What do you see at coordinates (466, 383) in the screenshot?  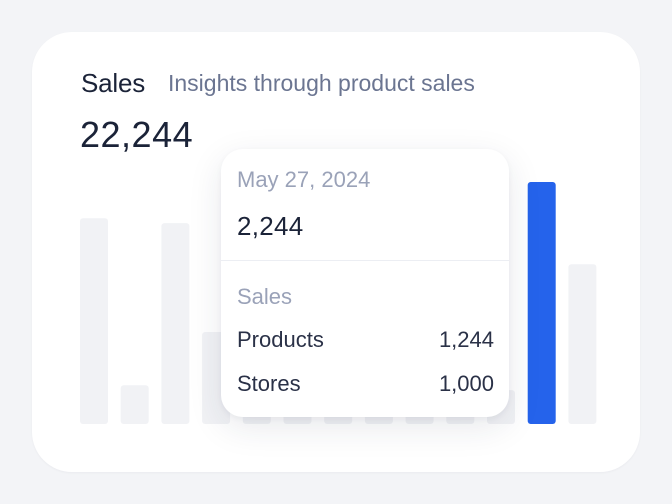 I see `tooltip-row-value: 1,000` at bounding box center [466, 383].